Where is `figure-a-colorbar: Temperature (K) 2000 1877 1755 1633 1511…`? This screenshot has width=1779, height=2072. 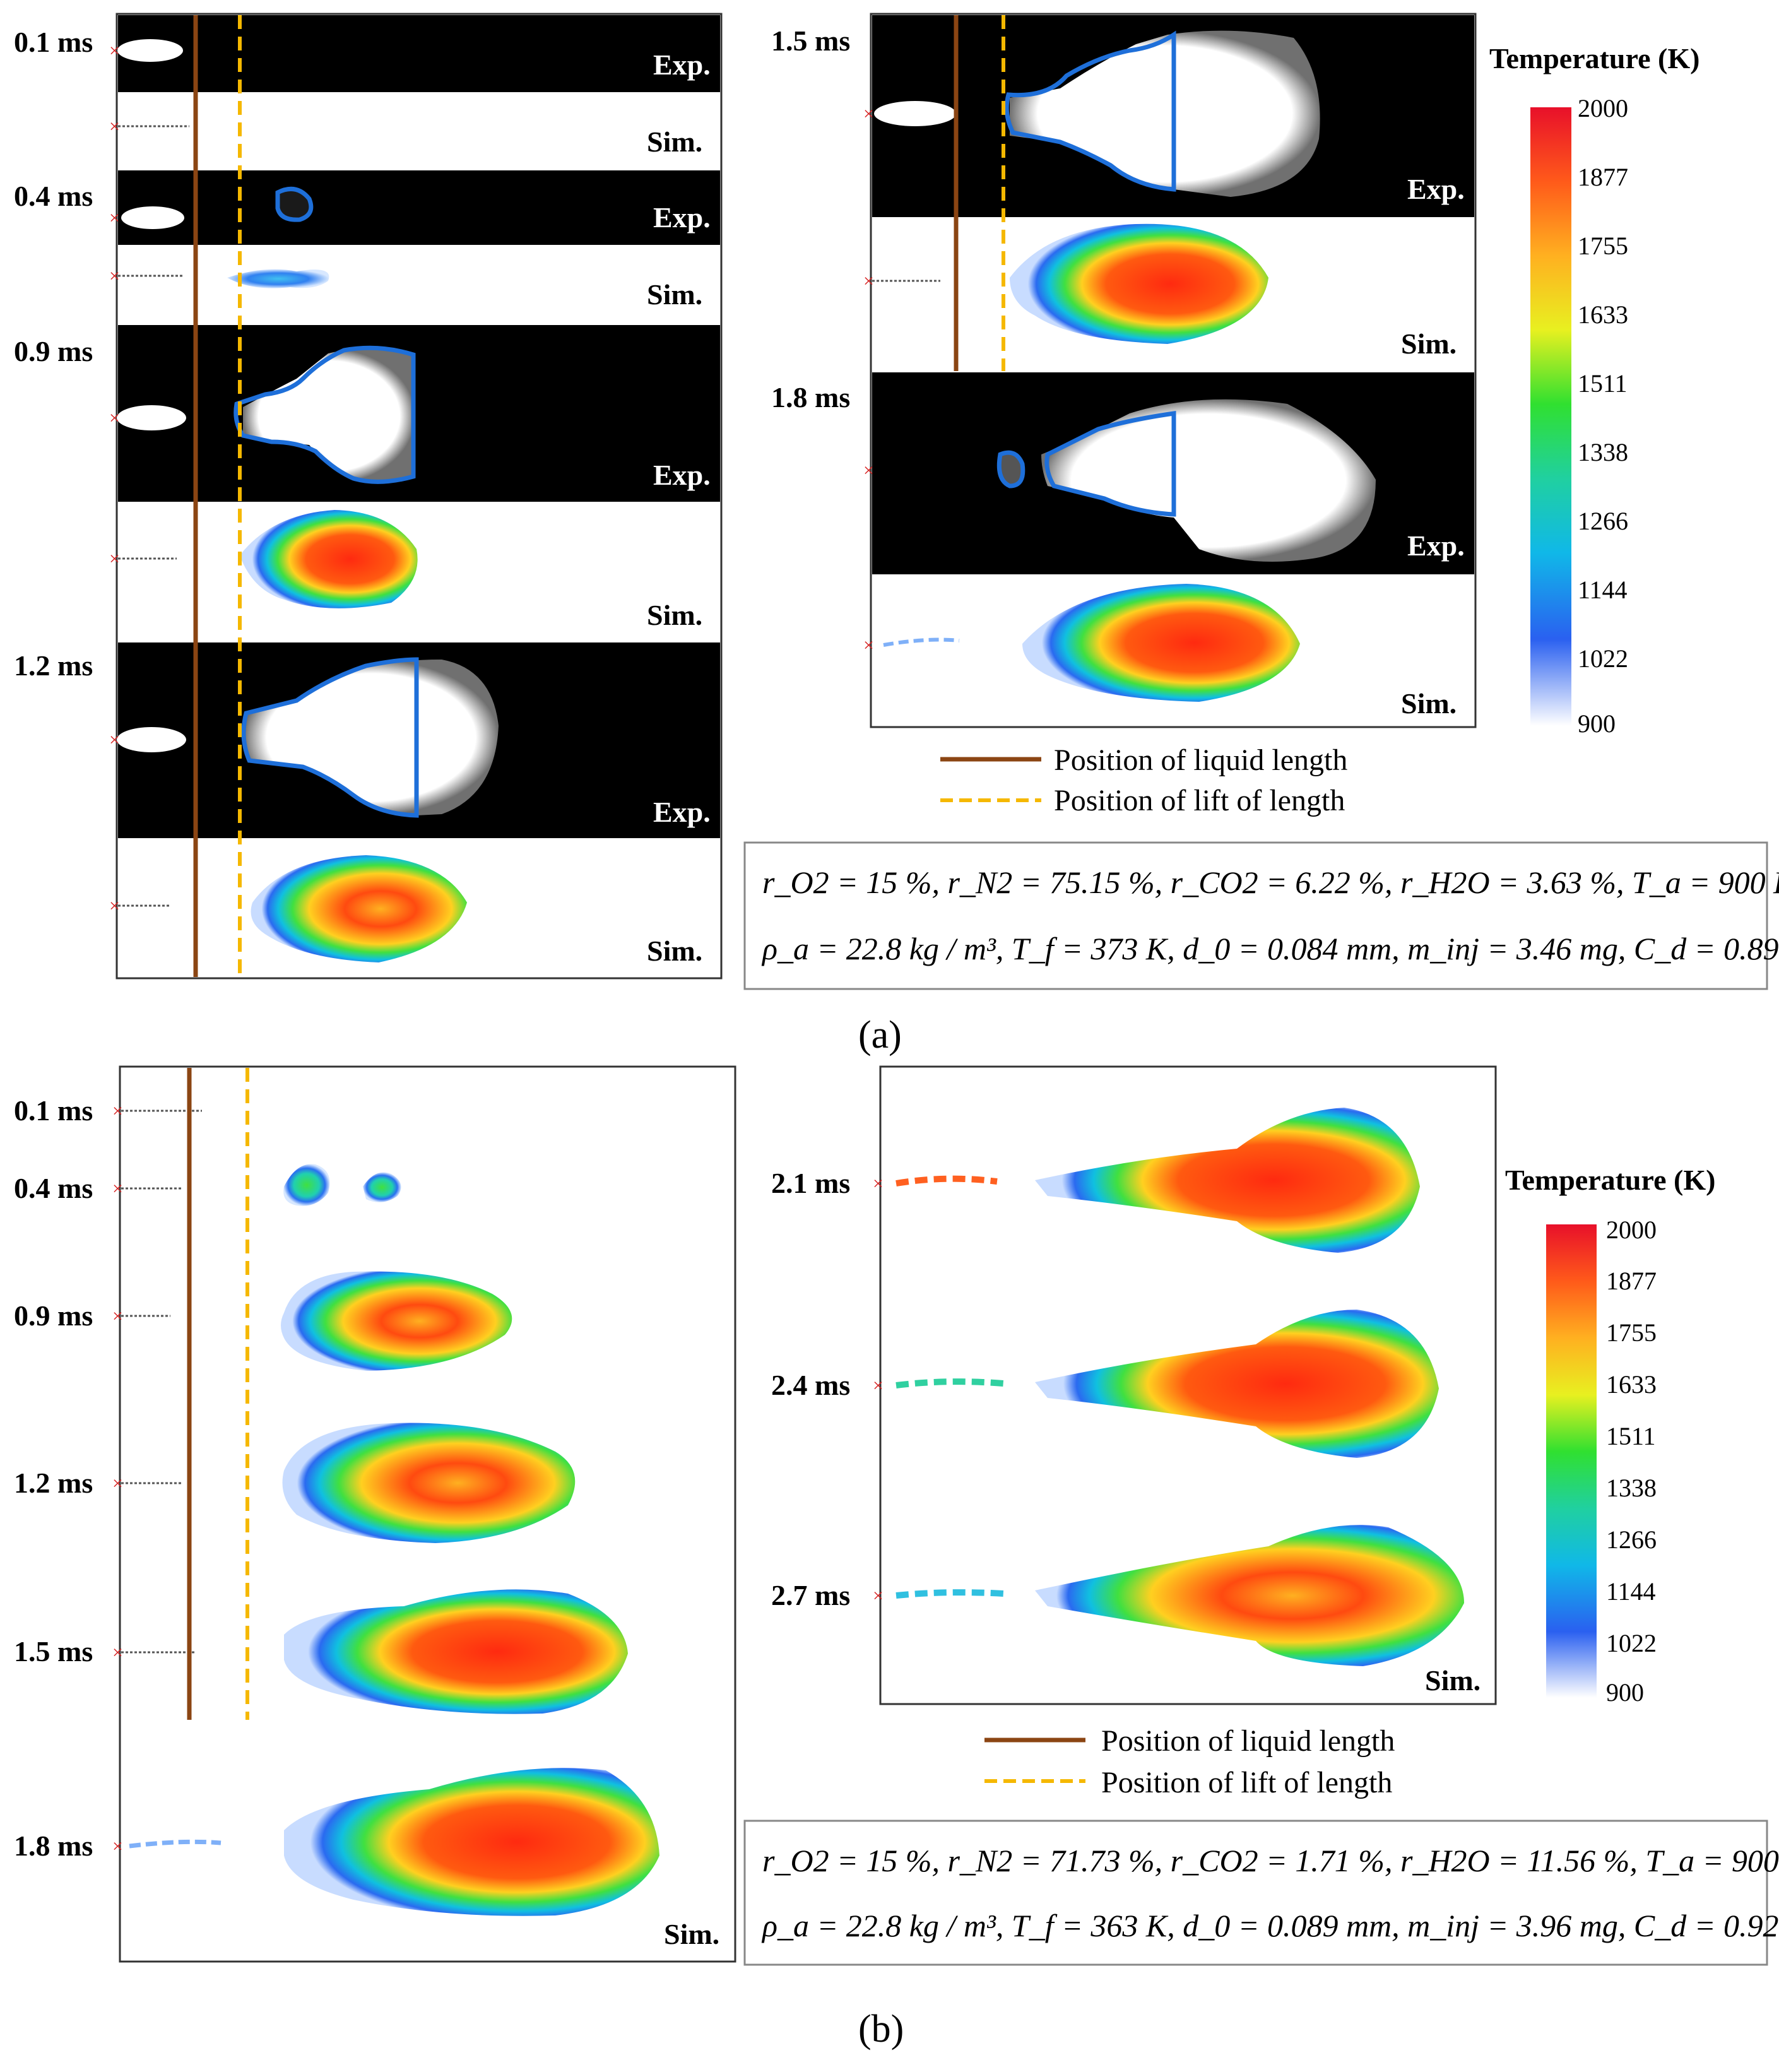 figure-a-colorbar: Temperature (K) 2000 1877 1755 1633 1511… is located at coordinates (1594, 390).